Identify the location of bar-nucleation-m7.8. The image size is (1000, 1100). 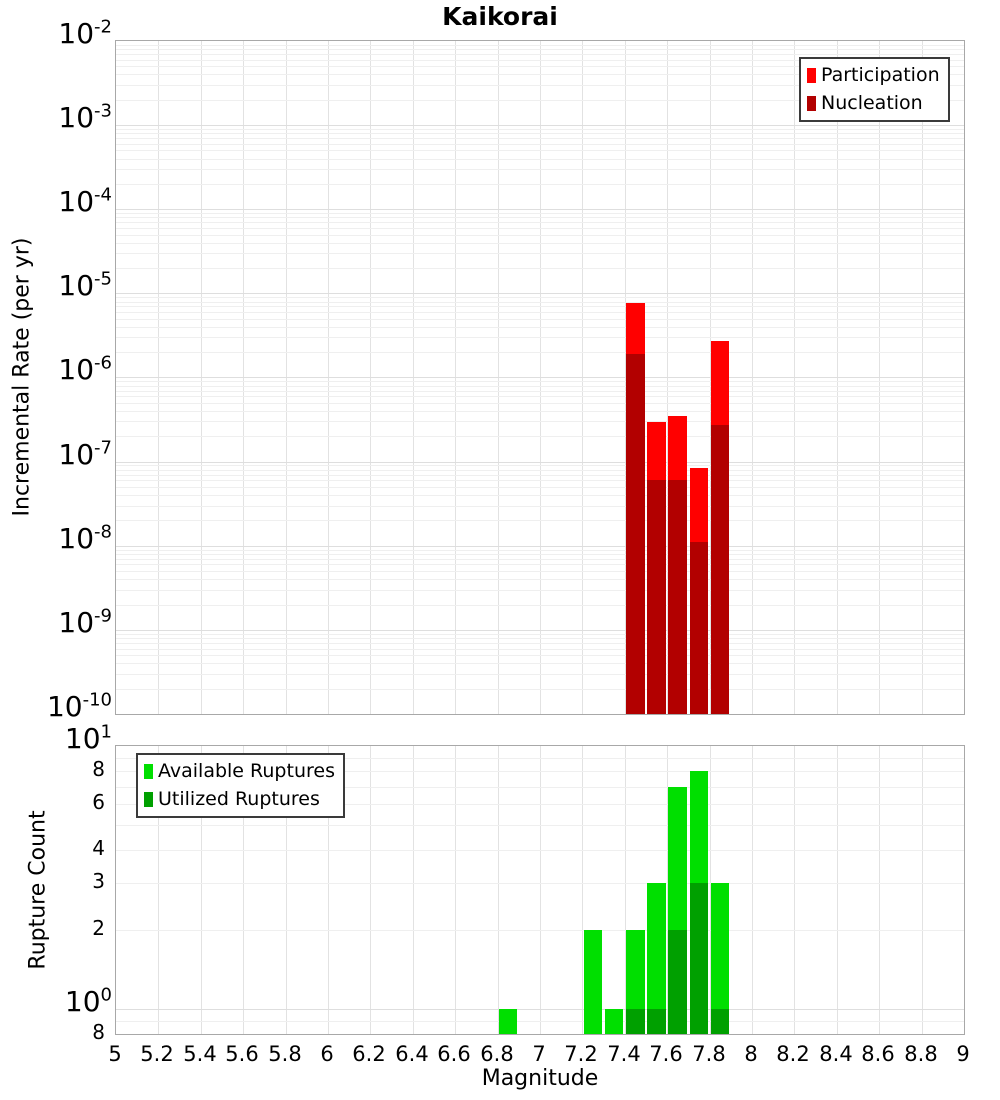
(720, 569).